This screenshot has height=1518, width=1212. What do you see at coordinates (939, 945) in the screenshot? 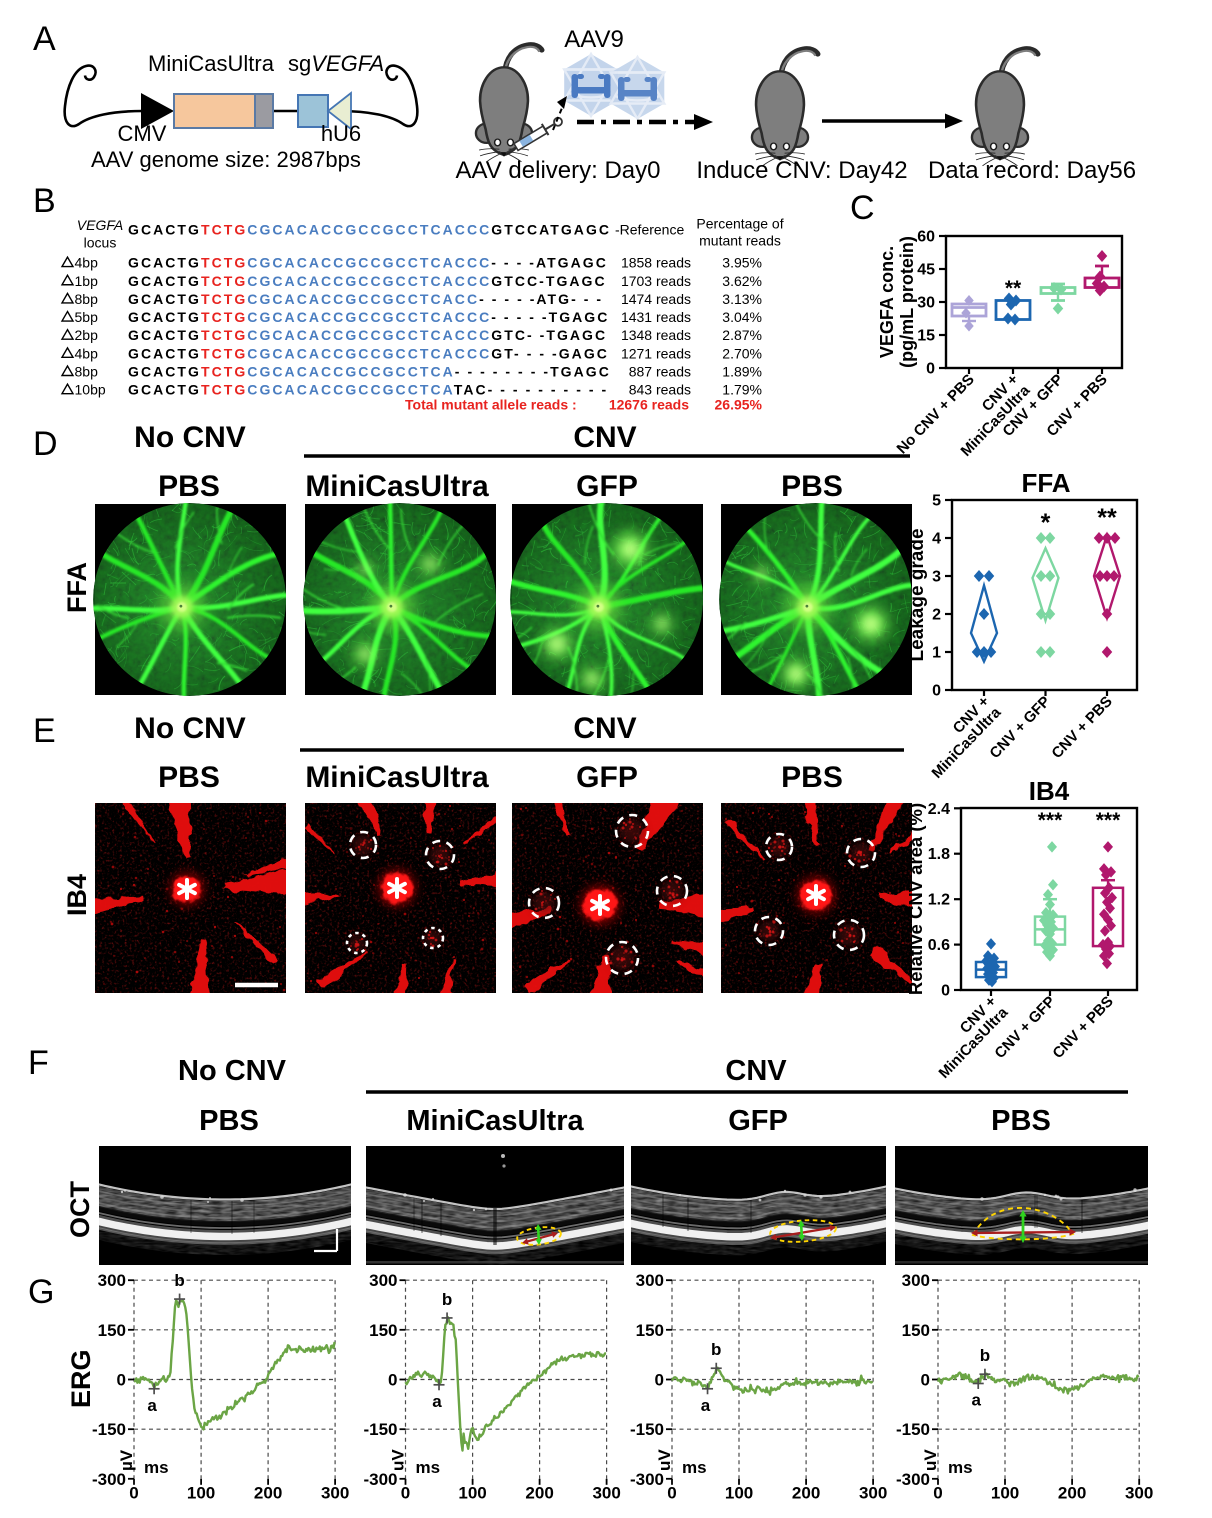
I see `svg-text: 0.6` at bounding box center [939, 945].